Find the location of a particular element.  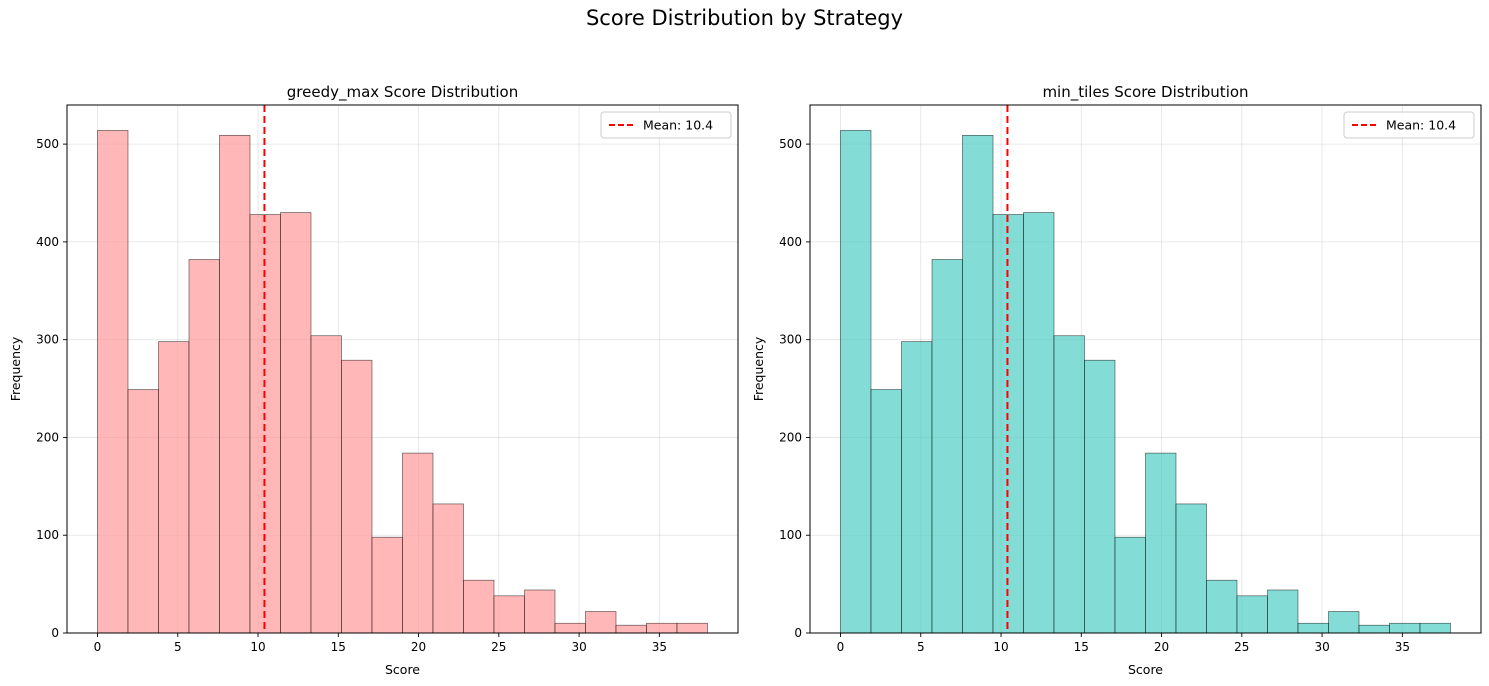

figure-title: Score Distribution by Strategy is located at coordinates (744, 18).